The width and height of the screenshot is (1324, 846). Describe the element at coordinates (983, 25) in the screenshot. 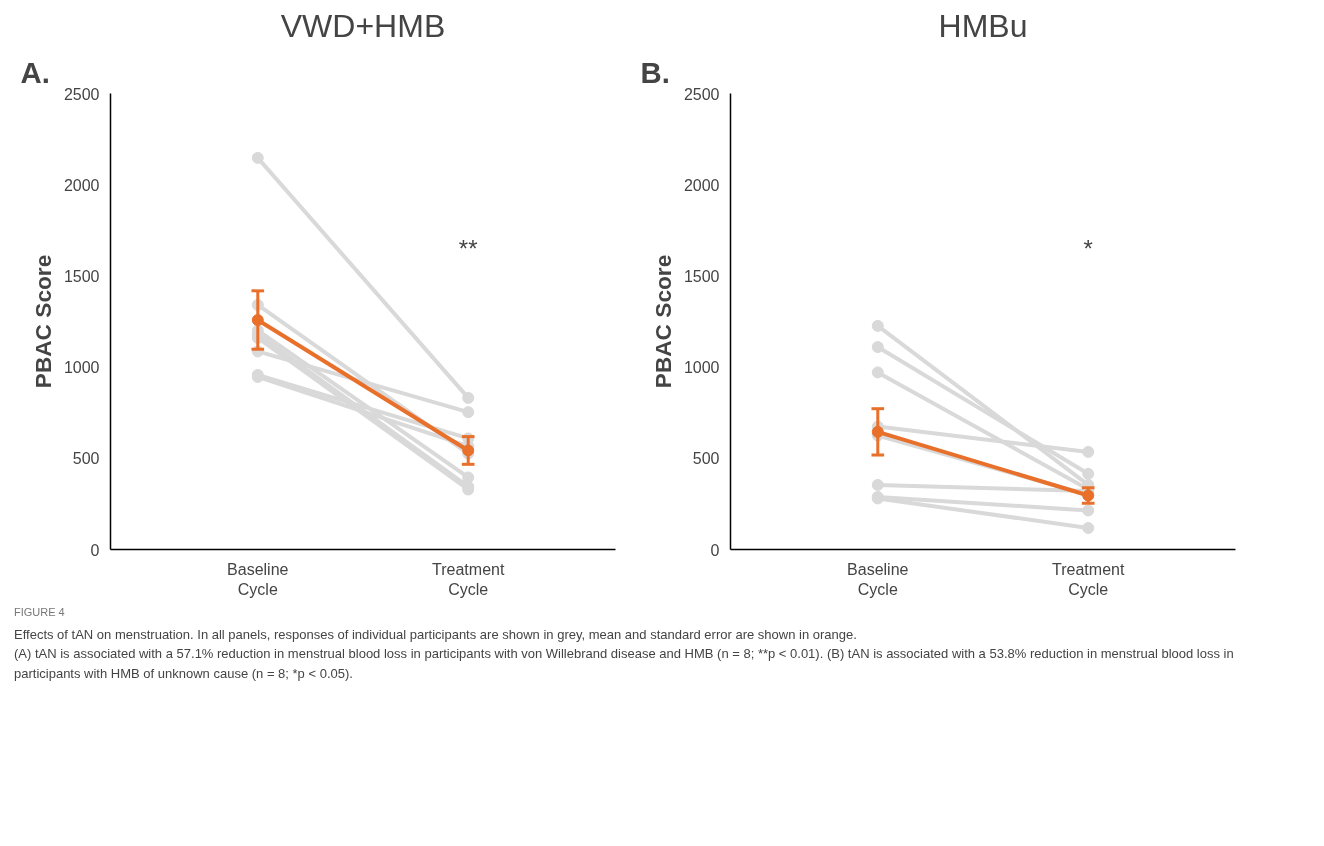

I see `chart-title: HMBu` at that location.